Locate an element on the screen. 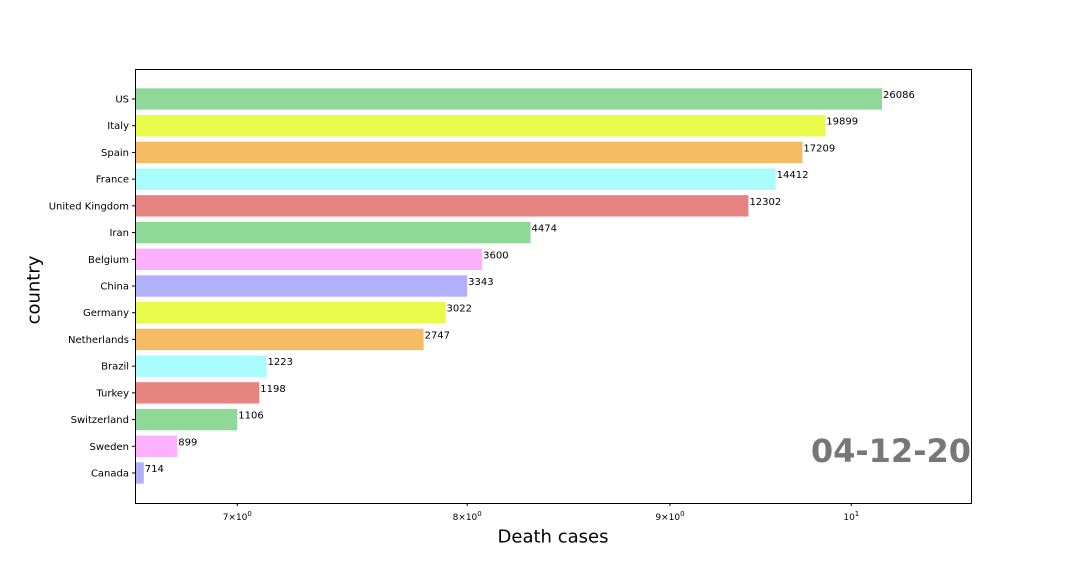 The image size is (1080, 580). x-axis-label: Death cases is located at coordinates (553, 537).